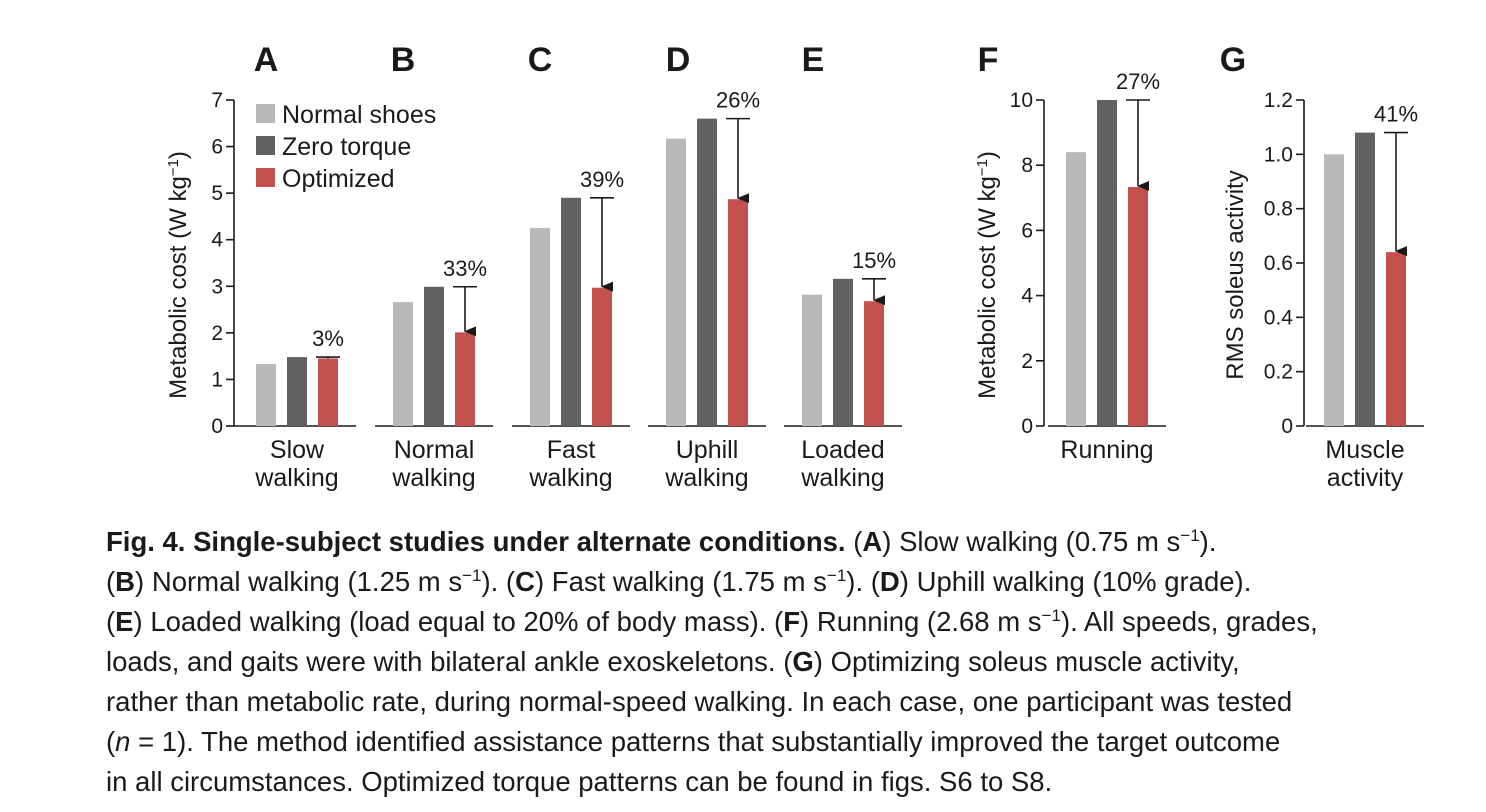 The image size is (1486, 812). I want to click on caption-panel-c: Fast walking (1.75 m s, so click(689, 581).